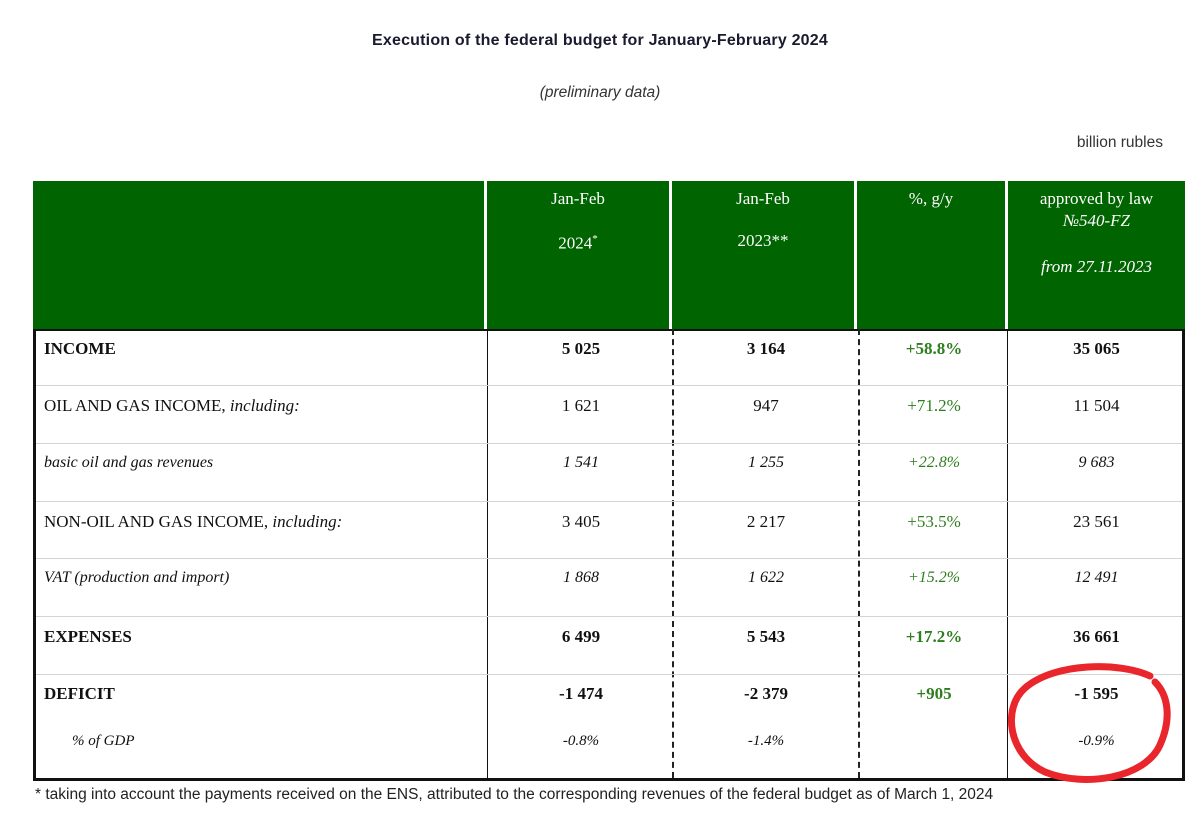  What do you see at coordinates (609, 646) in the screenshot?
I see `table-row-expenses: EXPENSES 6 499 5 543 +17.2% 36 661` at bounding box center [609, 646].